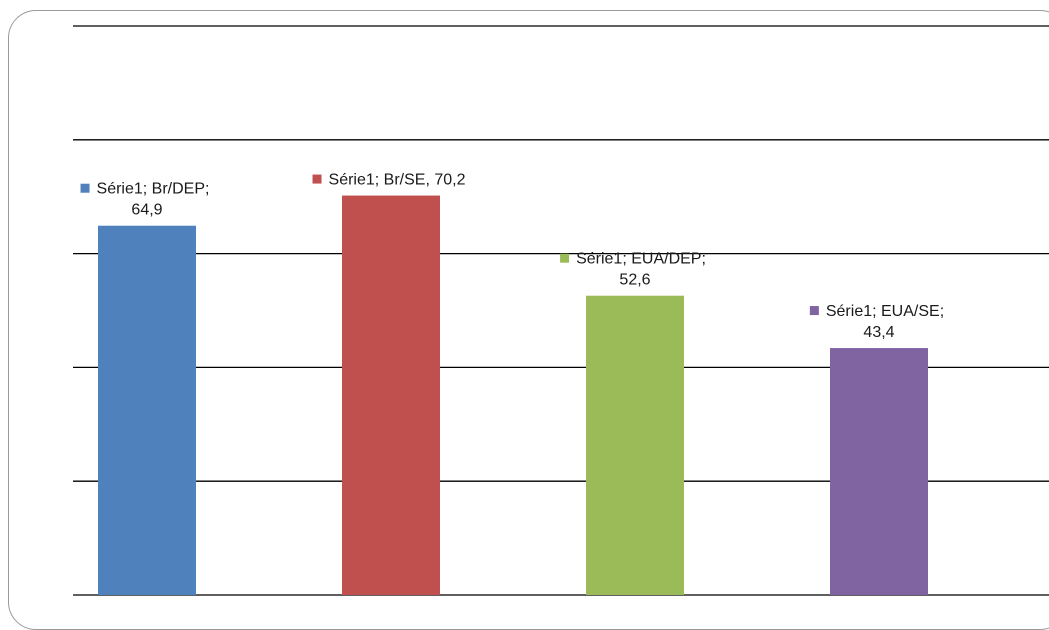  What do you see at coordinates (147, 410) in the screenshot?
I see `bar-br-dep` at bounding box center [147, 410].